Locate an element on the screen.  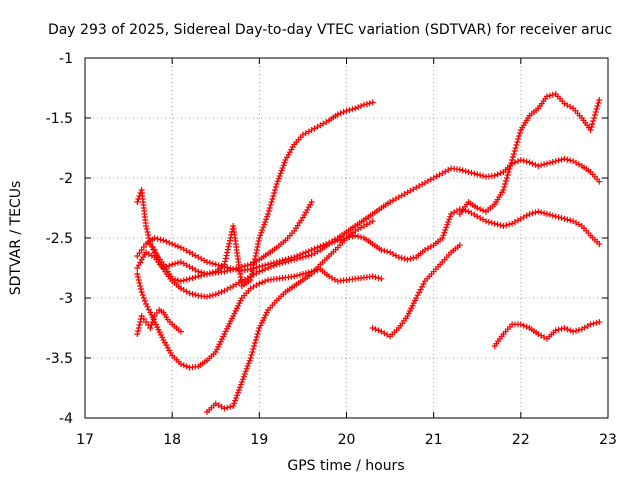
x-tick-label: 20 is located at coordinates (347, 440).